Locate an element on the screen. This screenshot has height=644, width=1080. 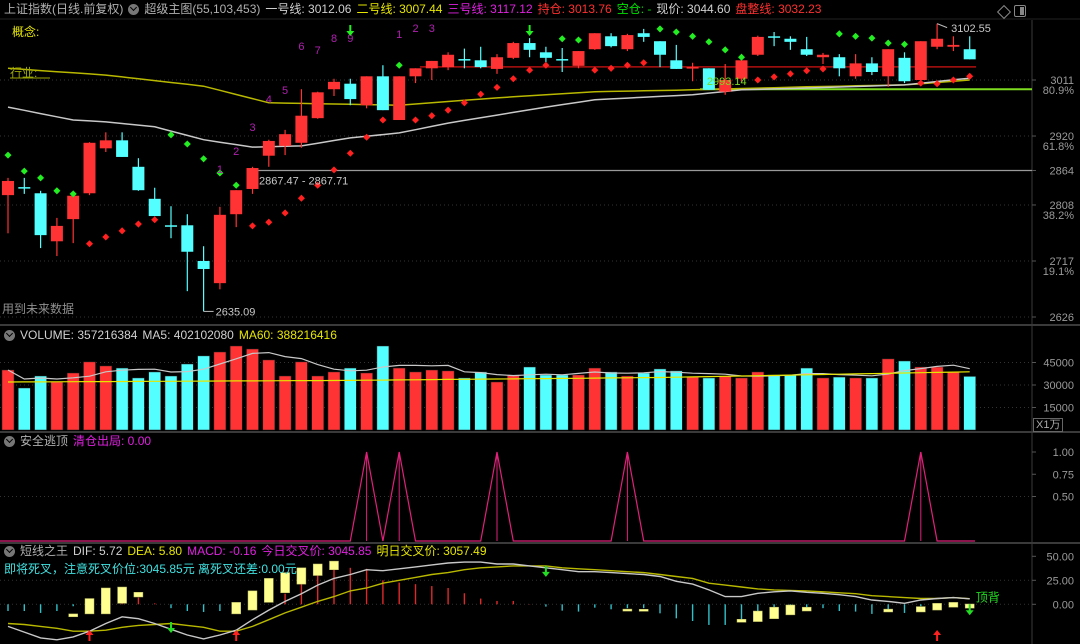
volume-ma5: MA5: 402102080 is located at coordinates (188, 335).